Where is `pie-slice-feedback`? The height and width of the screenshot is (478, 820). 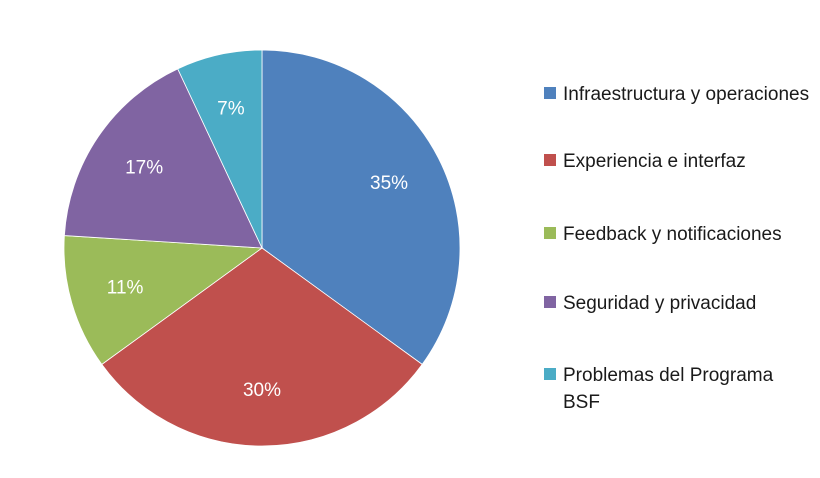 pie-slice-feedback is located at coordinates (163, 300).